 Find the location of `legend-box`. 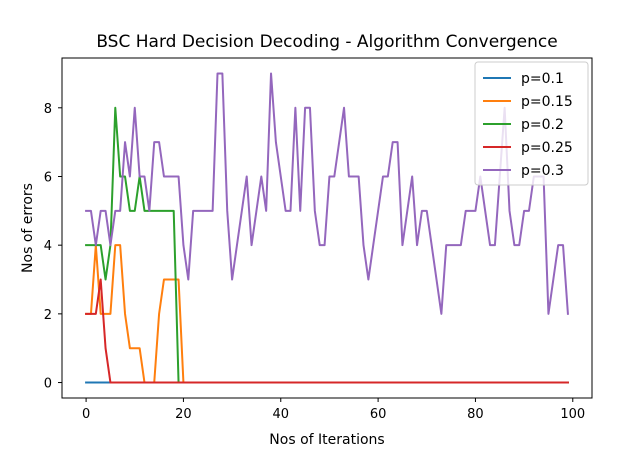

legend-box is located at coordinates (531, 123).